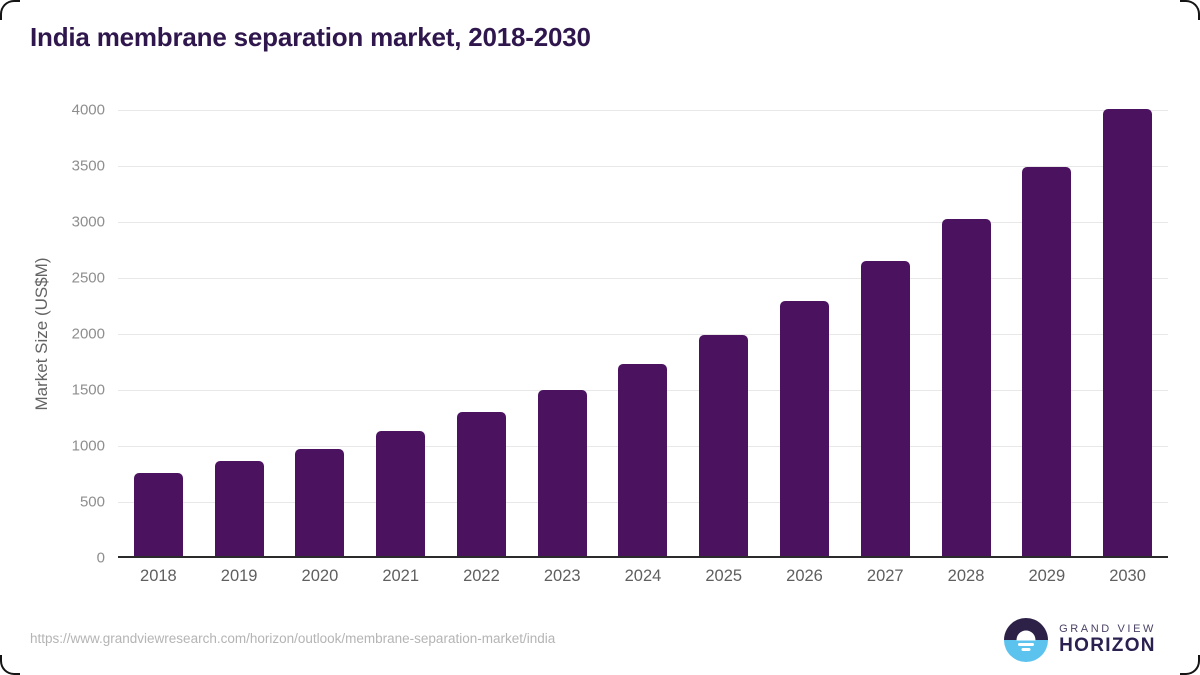  I want to click on logo-brand-line: GRAND VIEW, so click(1107, 628).